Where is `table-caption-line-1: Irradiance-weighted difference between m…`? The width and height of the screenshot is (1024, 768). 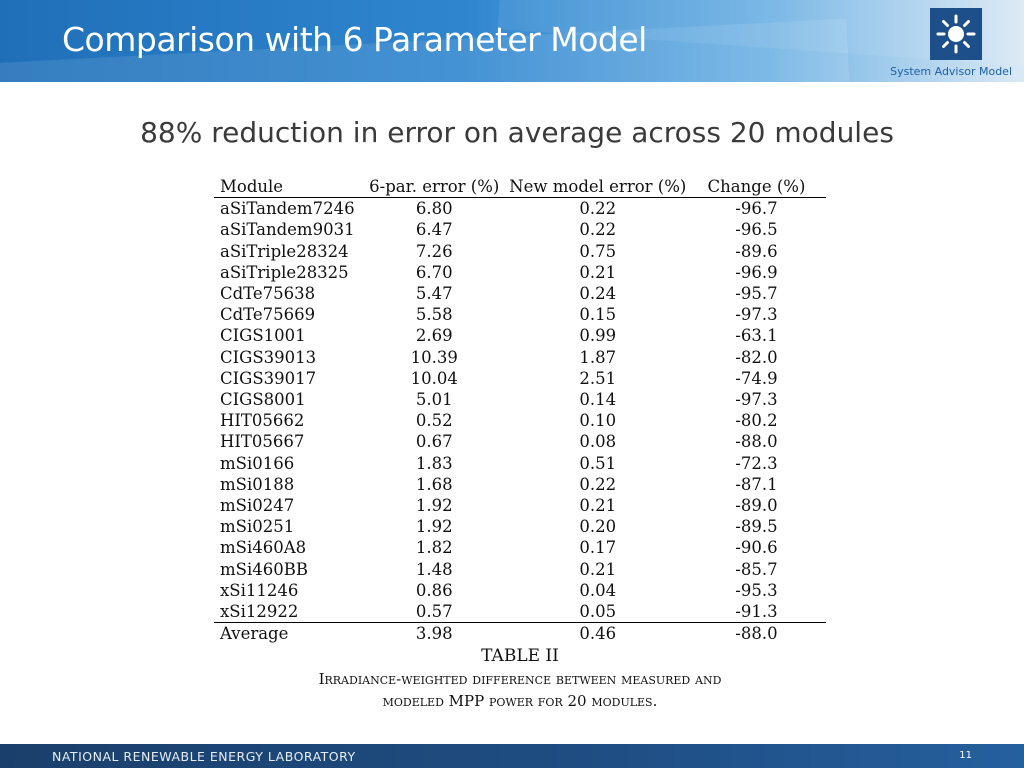
table-caption-line-1: Irradiance-weighted difference between m… is located at coordinates (520, 679).